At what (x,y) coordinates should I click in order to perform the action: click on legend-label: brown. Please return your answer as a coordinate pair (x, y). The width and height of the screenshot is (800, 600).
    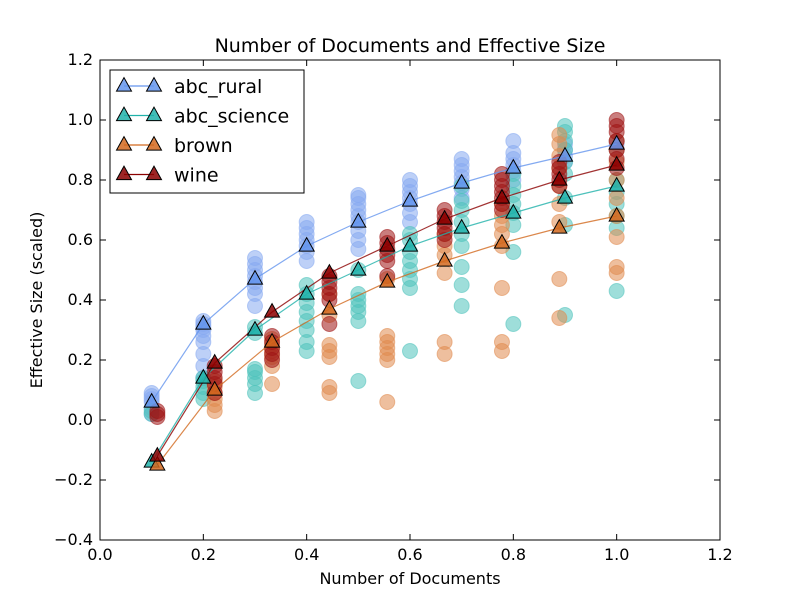
    Looking at the image, I should click on (203, 146).